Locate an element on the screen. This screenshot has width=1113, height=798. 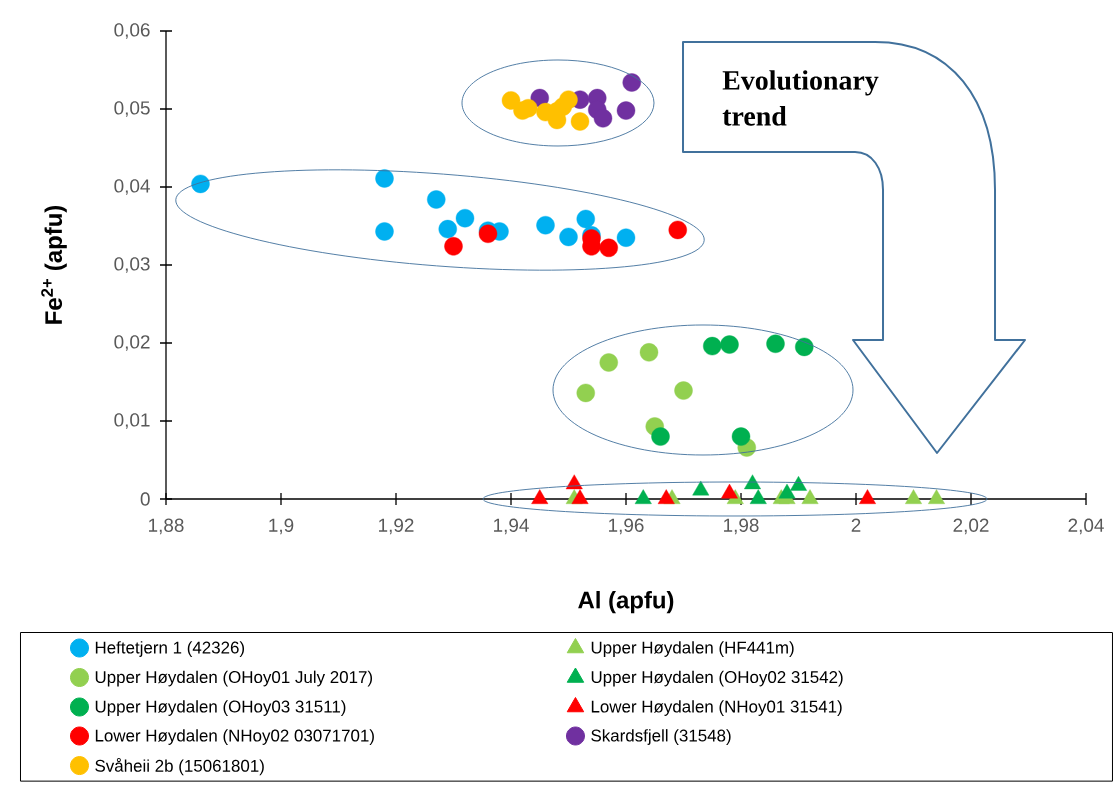
annotation: Evolutionary trend is located at coordinates (800, 98).